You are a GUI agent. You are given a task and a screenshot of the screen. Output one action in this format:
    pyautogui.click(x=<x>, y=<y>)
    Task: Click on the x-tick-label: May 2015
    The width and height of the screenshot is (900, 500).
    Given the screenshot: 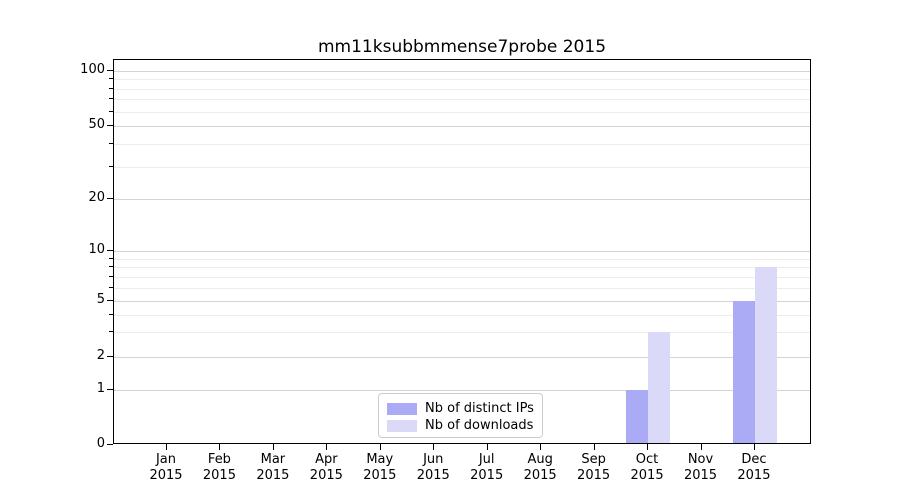 What is the action you would take?
    pyautogui.click(x=380, y=468)
    